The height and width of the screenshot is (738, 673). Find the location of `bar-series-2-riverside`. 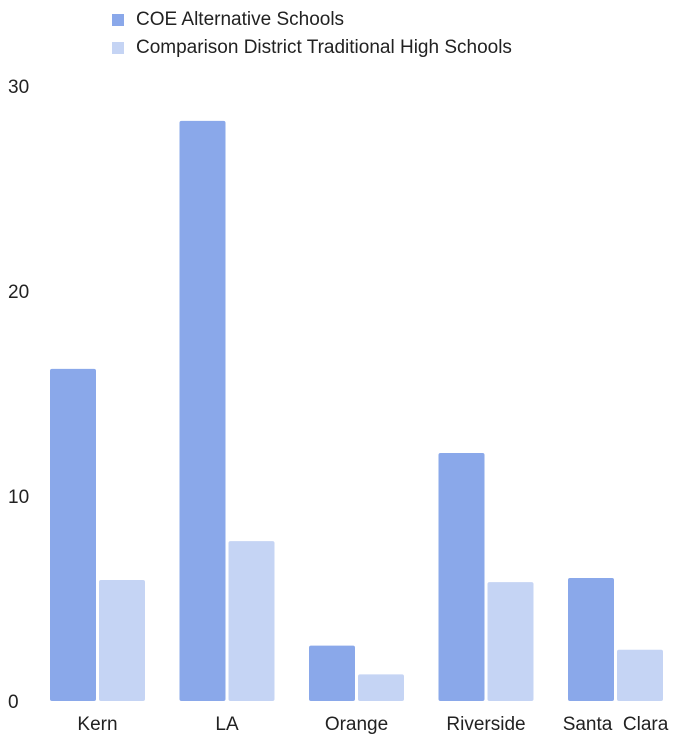

bar-series-2-riverside is located at coordinates (510, 641).